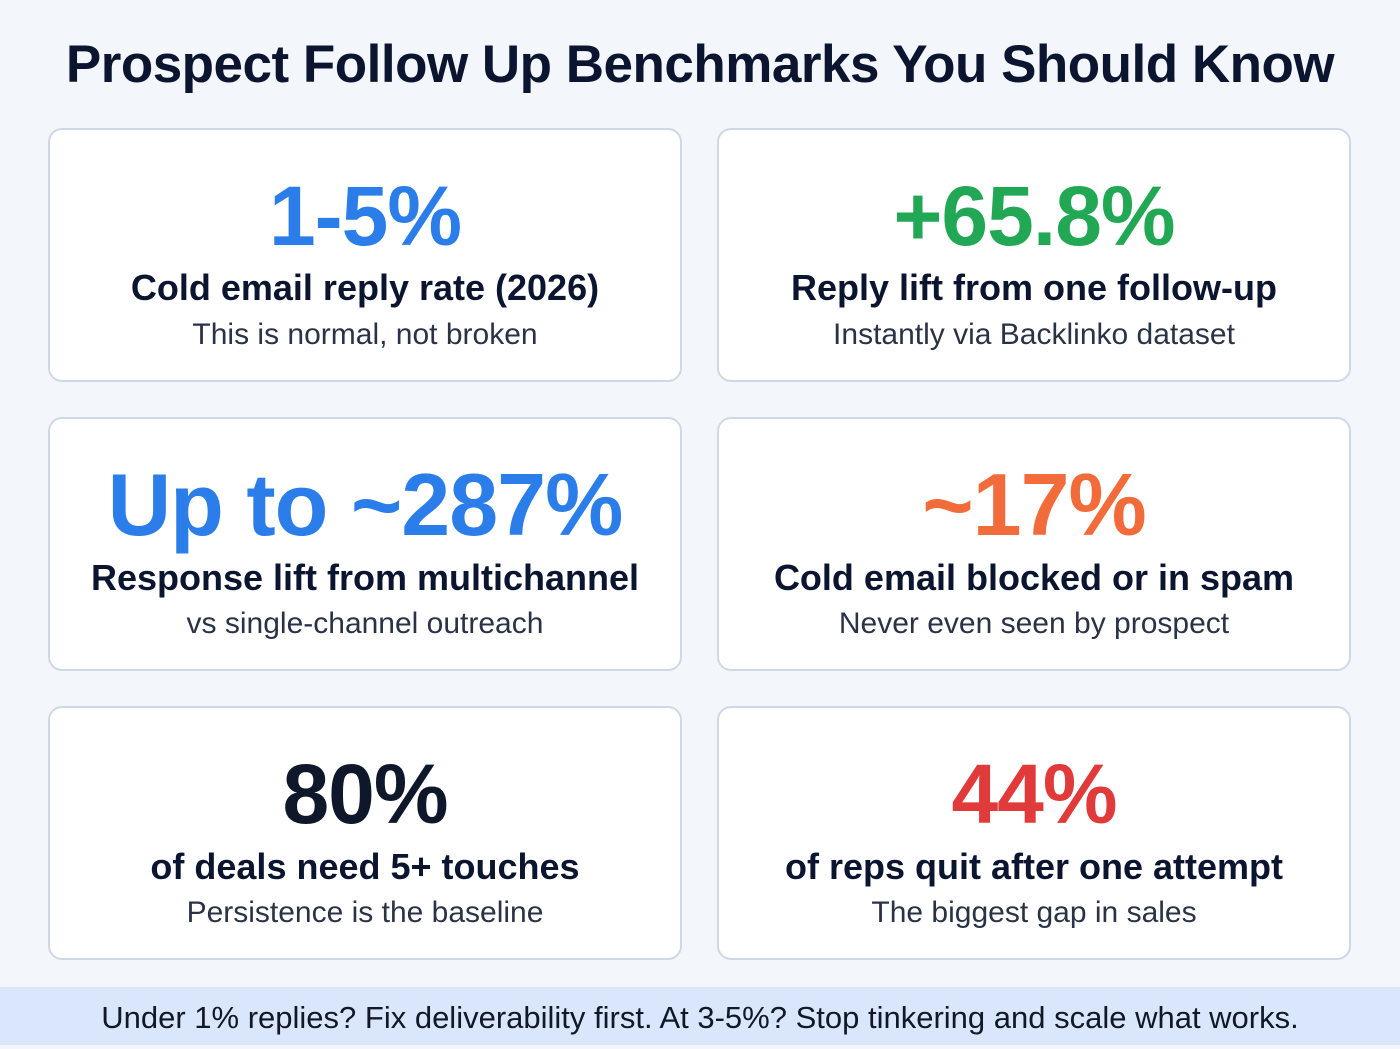 The image size is (1400, 1049). I want to click on stat-value: 80%, so click(365, 794).